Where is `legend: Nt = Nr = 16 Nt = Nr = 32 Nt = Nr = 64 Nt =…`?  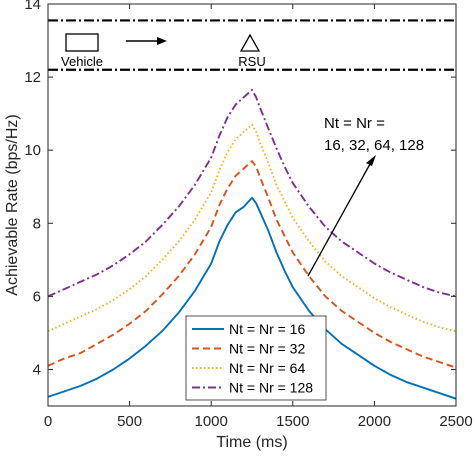
legend: Nt = Nr = 16 Nt = Nr = 32 Nt = Nr = 64 Nt =… is located at coordinates (256, 358).